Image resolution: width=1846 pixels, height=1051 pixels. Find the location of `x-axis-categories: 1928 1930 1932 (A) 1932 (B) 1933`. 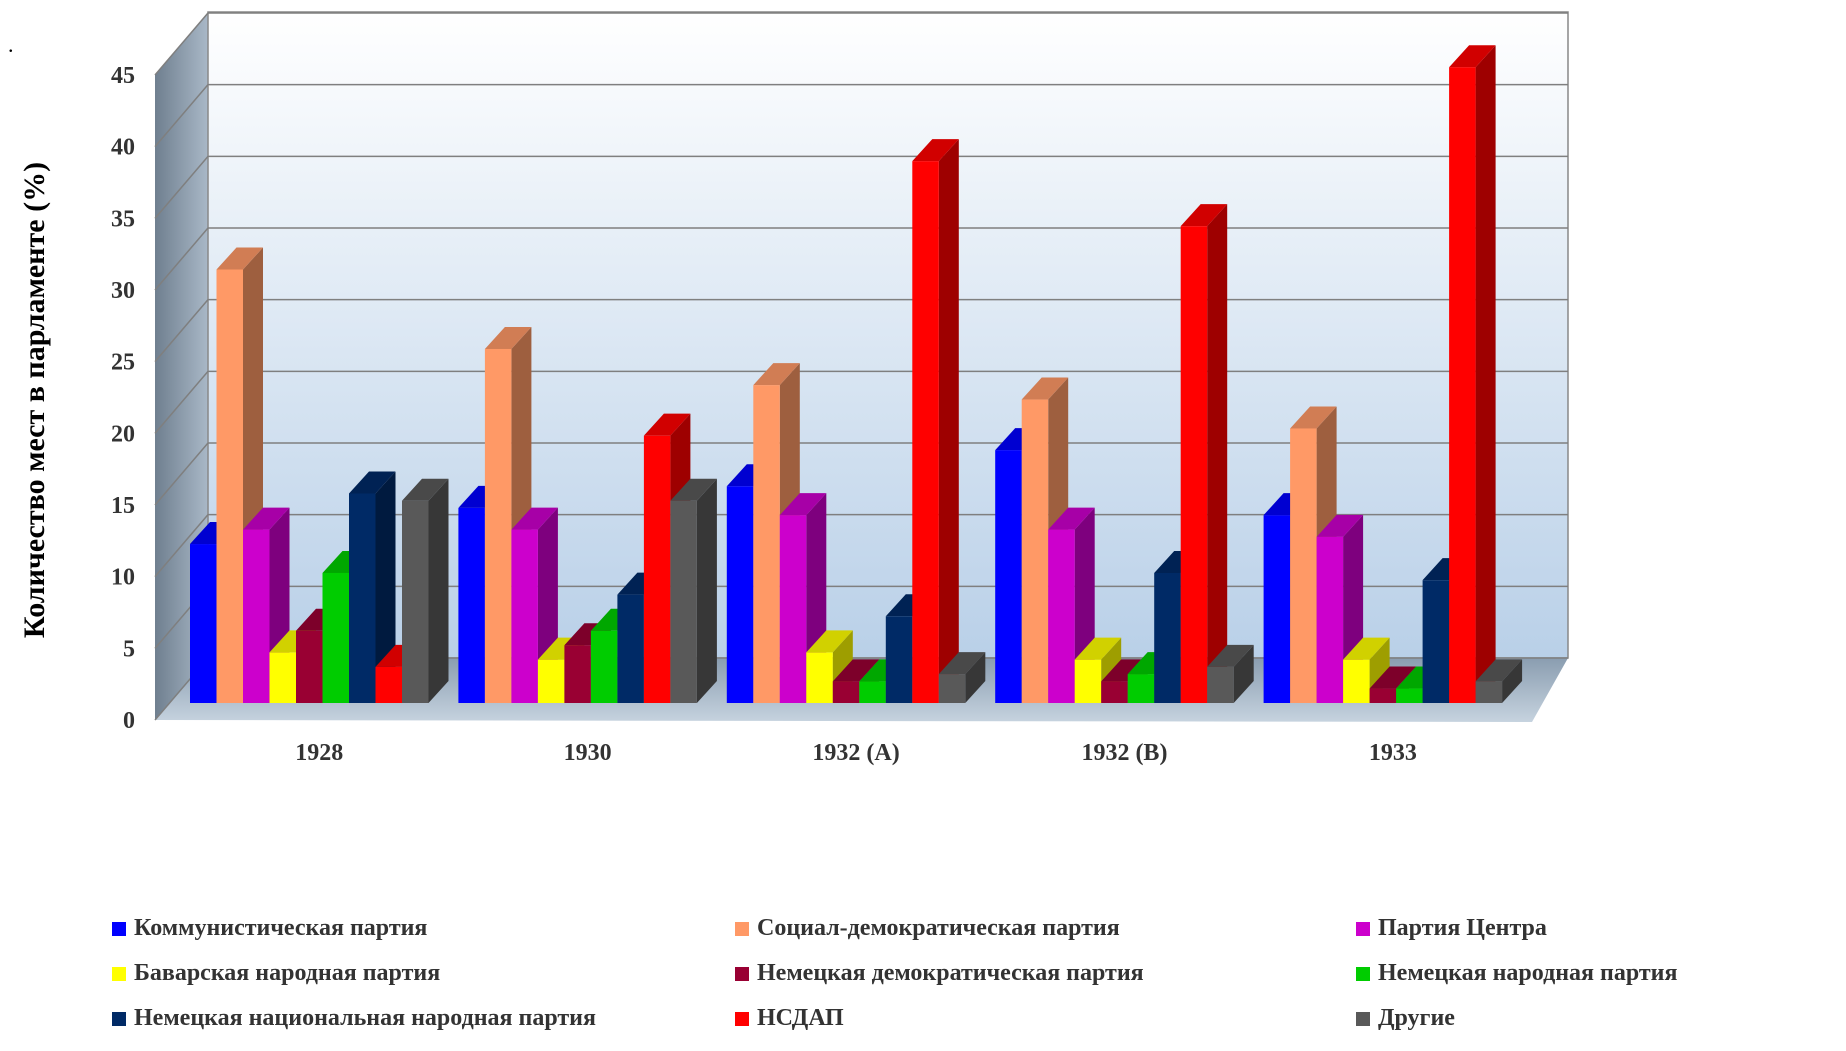

x-axis-categories: 1928 1930 1932 (A) 1932 (B) 1933 is located at coordinates (856, 753).